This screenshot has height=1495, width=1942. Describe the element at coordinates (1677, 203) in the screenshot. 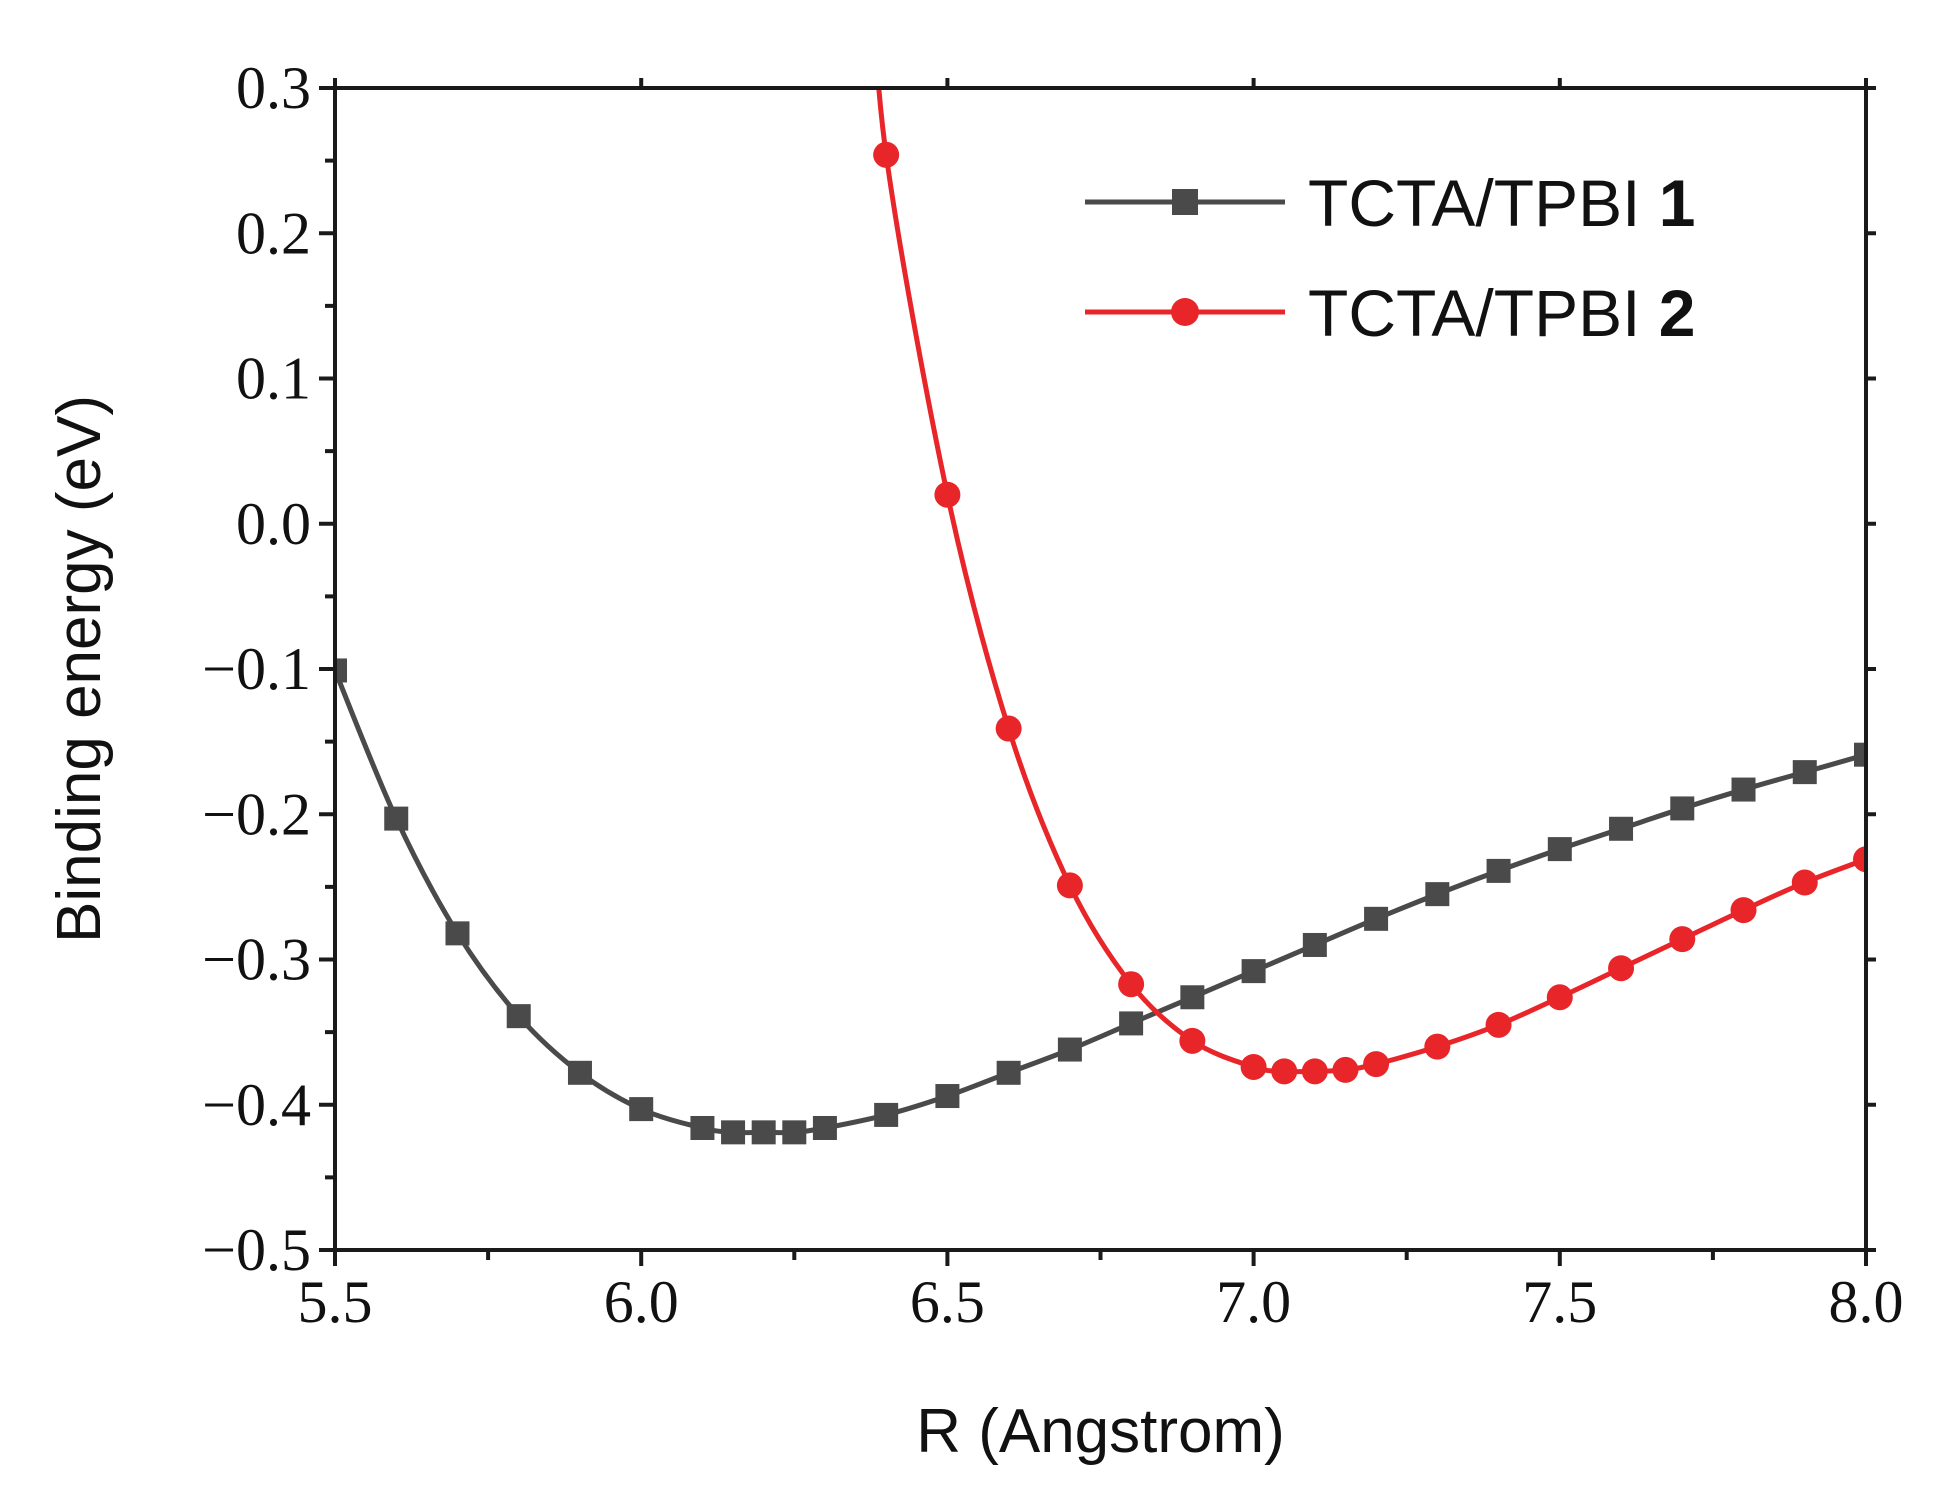

I see `legend-label-series-1-number: 1` at that location.